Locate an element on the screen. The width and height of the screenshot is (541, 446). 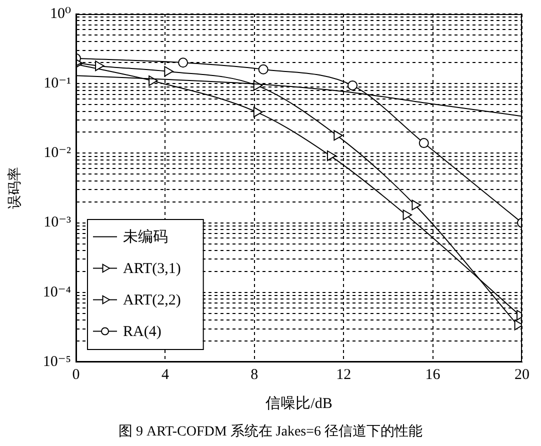
y-tick-label: 10⁻³ is located at coordinates (58, 222).